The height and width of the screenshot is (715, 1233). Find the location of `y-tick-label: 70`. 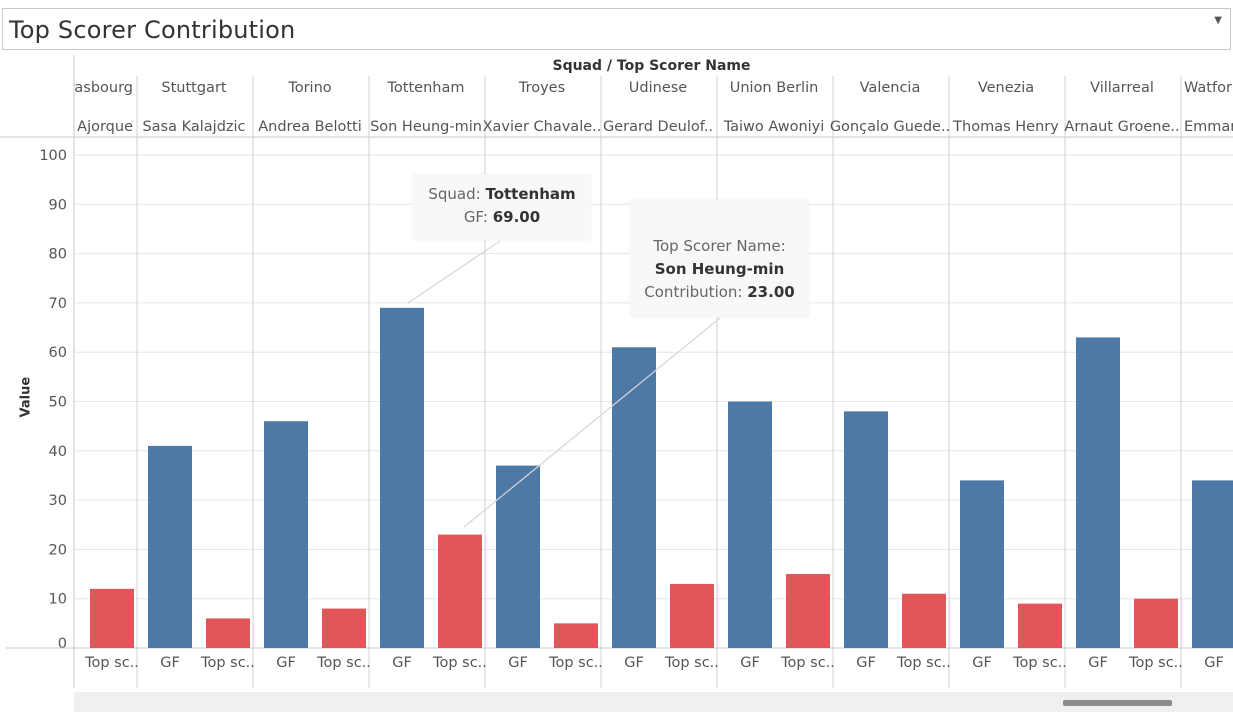

y-tick-label: 70 is located at coordinates (58, 304).